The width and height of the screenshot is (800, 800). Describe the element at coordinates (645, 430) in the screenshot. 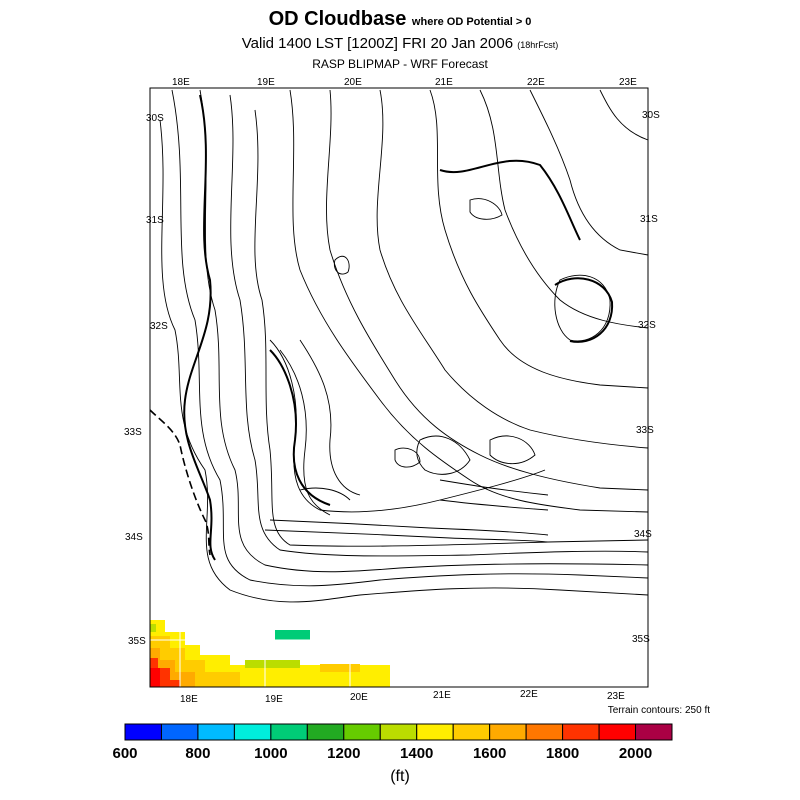

I see `lat-right-33s: 33S` at that location.